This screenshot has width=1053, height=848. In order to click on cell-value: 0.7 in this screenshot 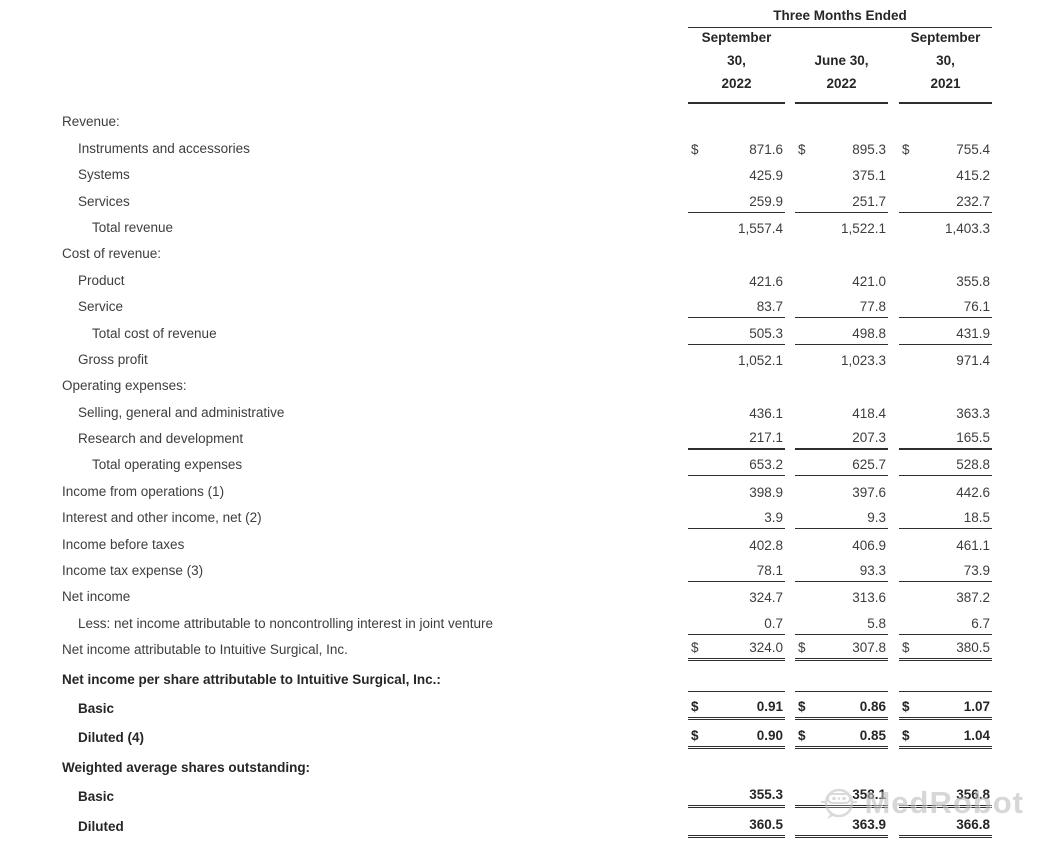, I will do `click(773, 623)`.